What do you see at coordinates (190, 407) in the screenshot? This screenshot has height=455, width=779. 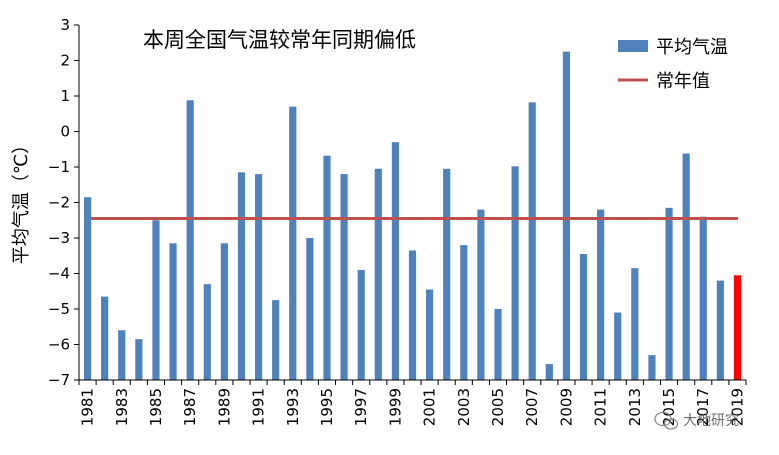 I see `x-tick-label: 1987` at bounding box center [190, 407].